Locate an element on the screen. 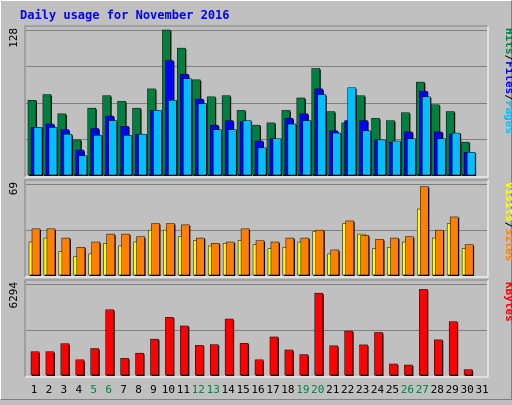  x-tick-label: 11 is located at coordinates (183, 389).